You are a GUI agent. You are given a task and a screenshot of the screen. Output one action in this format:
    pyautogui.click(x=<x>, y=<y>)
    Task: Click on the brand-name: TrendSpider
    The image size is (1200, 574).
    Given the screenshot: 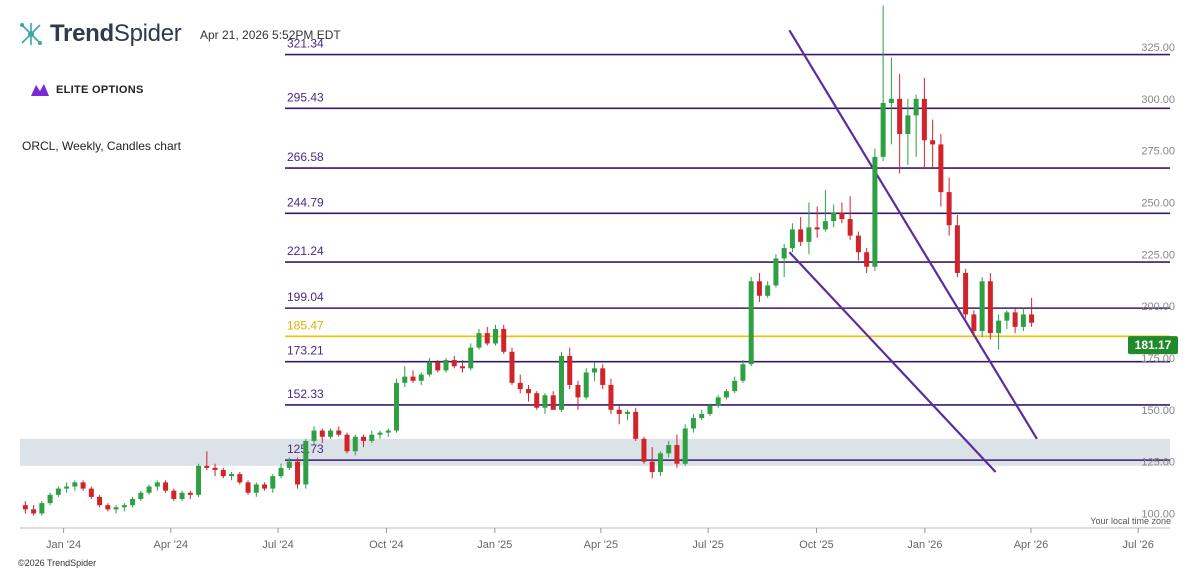 What is the action you would take?
    pyautogui.click(x=116, y=34)
    